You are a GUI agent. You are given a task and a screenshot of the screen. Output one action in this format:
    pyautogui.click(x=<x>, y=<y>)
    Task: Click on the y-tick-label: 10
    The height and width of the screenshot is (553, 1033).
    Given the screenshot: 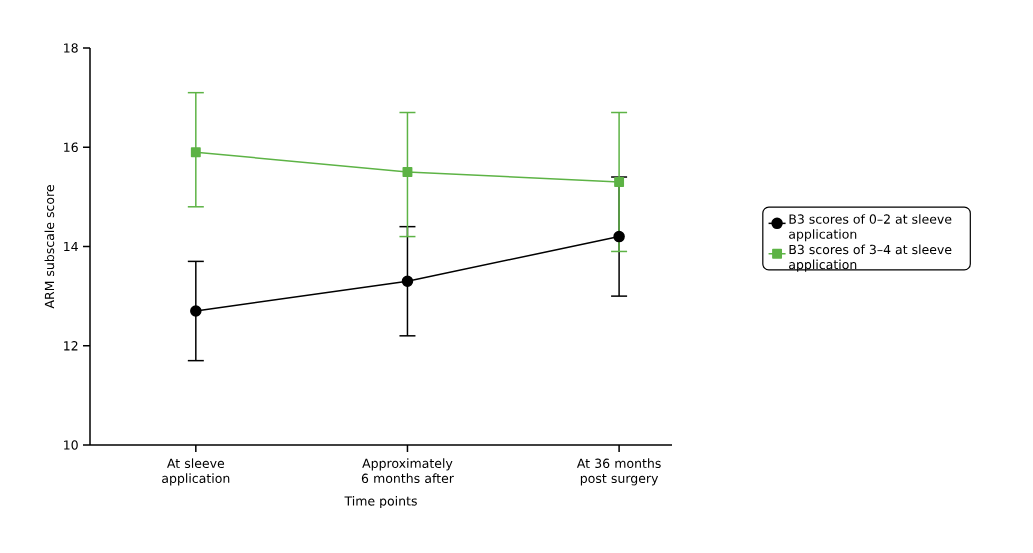 What is the action you would take?
    pyautogui.click(x=71, y=445)
    